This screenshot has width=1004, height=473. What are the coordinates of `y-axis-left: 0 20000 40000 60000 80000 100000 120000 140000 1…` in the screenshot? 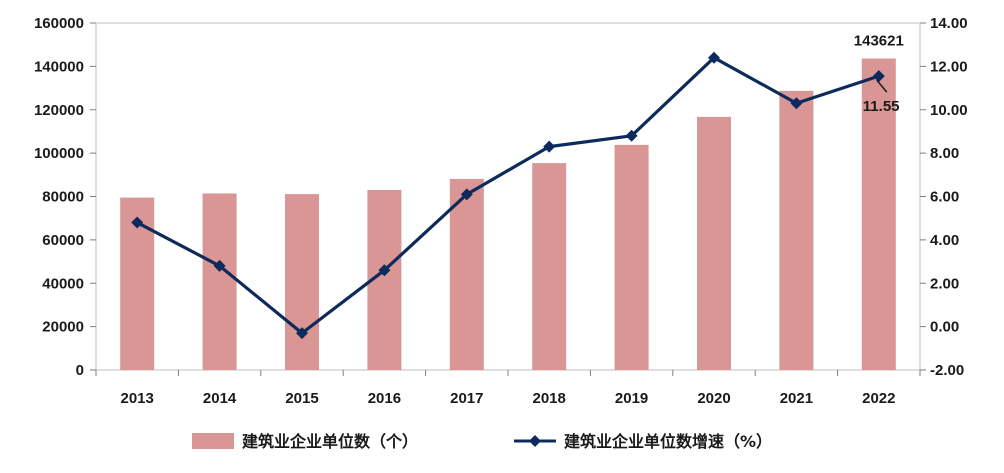 It's located at (65, 197).